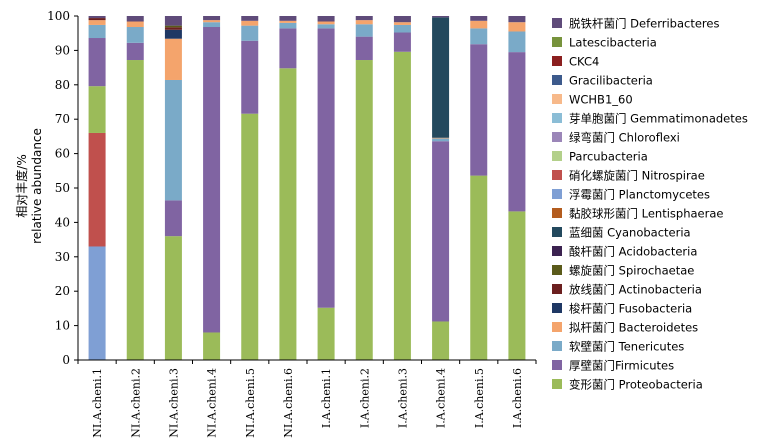  What do you see at coordinates (441, 398) in the screenshot?
I see `x-tick-label: I.A.cheni.4` at bounding box center [441, 398].